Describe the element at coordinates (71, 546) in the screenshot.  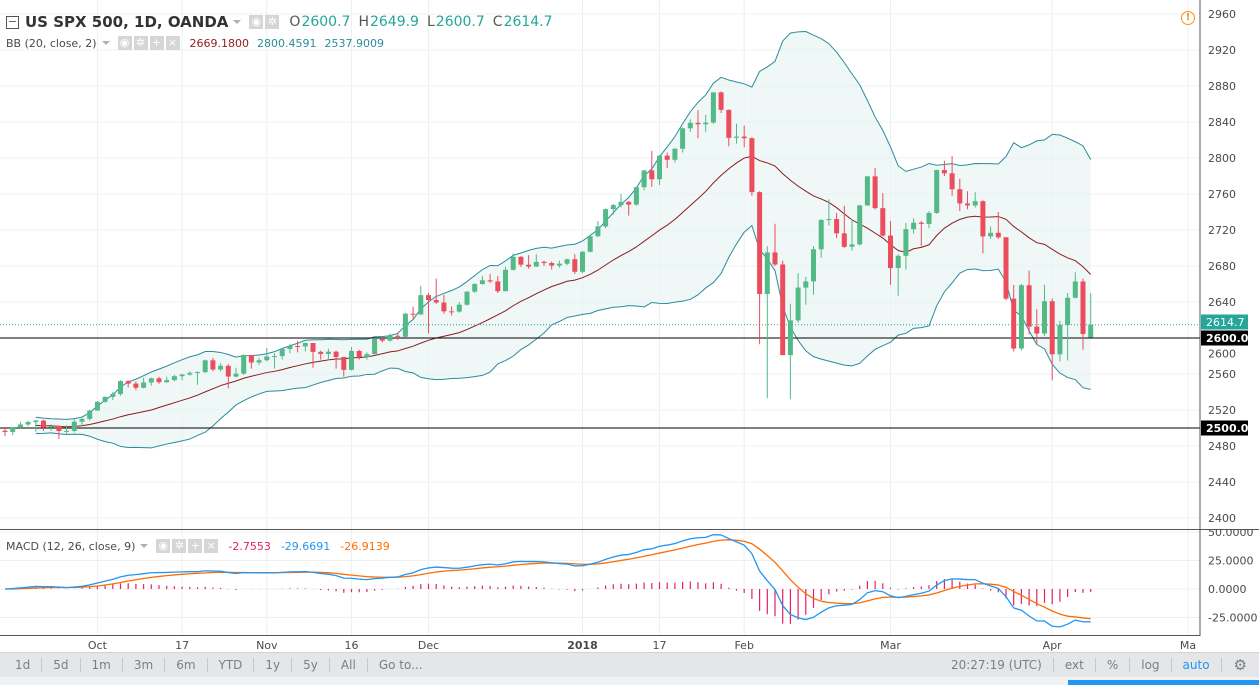
I see `macd-title: MACD (12, 26, close, 9)` at that location.